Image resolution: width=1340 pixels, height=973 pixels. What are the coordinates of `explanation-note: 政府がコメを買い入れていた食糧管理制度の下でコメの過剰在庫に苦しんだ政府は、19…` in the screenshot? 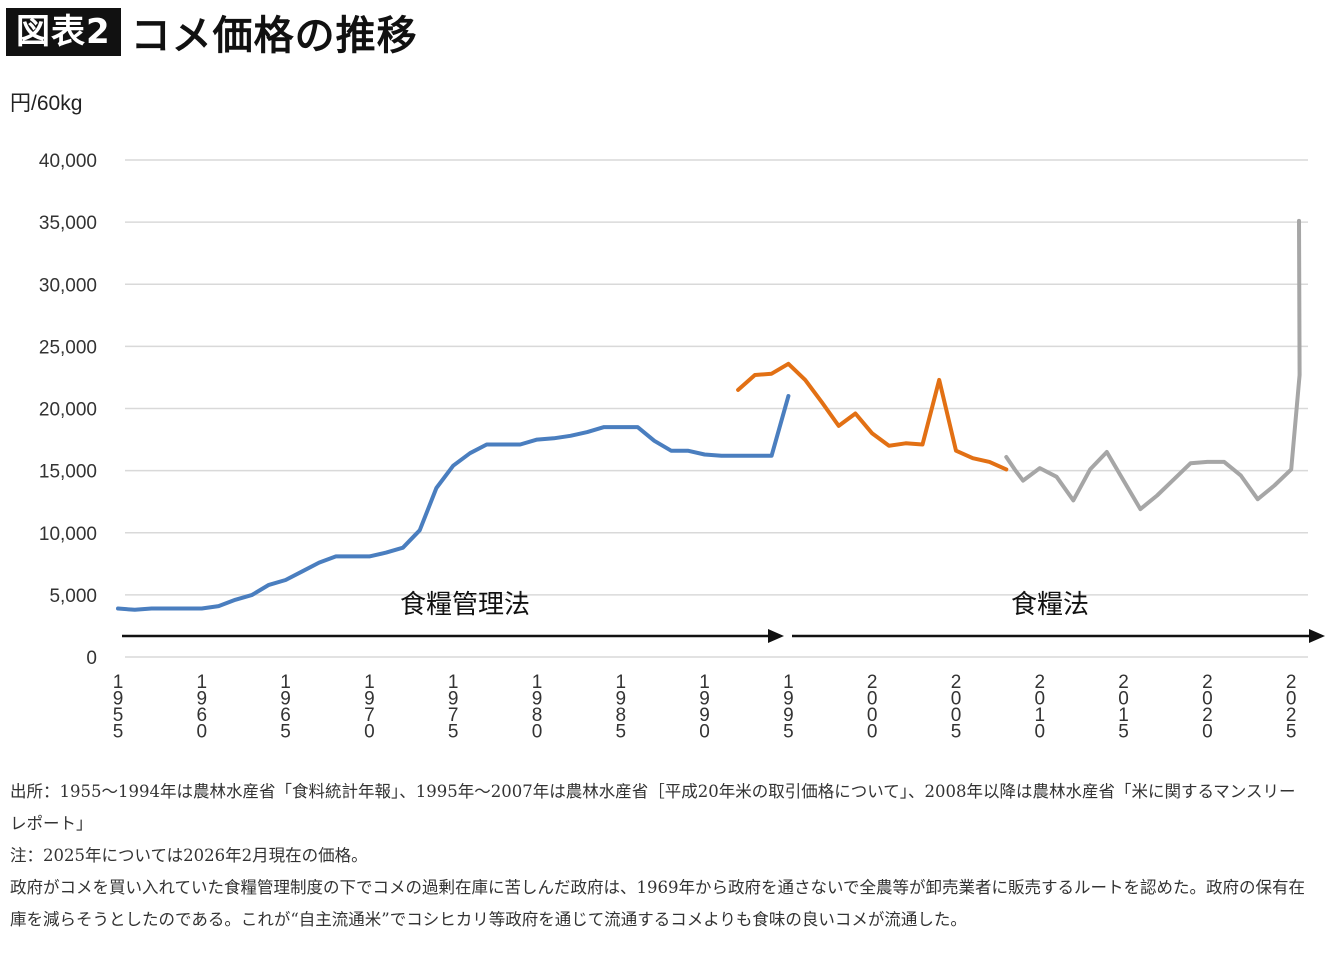 It's located at (658, 903).